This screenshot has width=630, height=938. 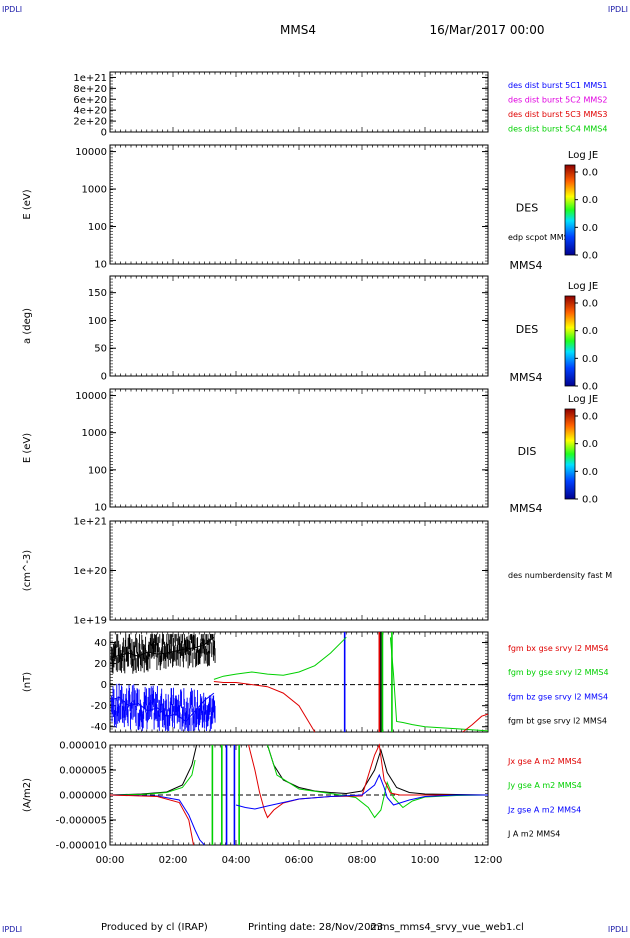 What do you see at coordinates (298, 30) in the screenshot?
I see `spacecraft-title: MMS4` at bounding box center [298, 30].